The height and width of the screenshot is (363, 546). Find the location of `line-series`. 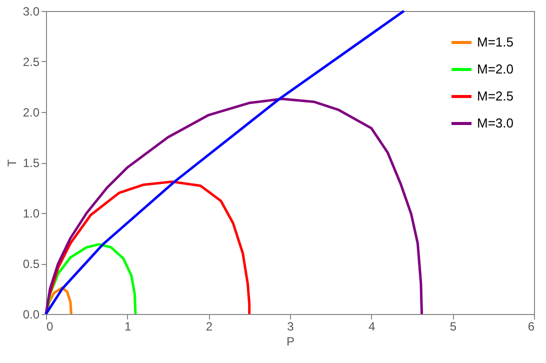

line-series is located at coordinates (149, 248).